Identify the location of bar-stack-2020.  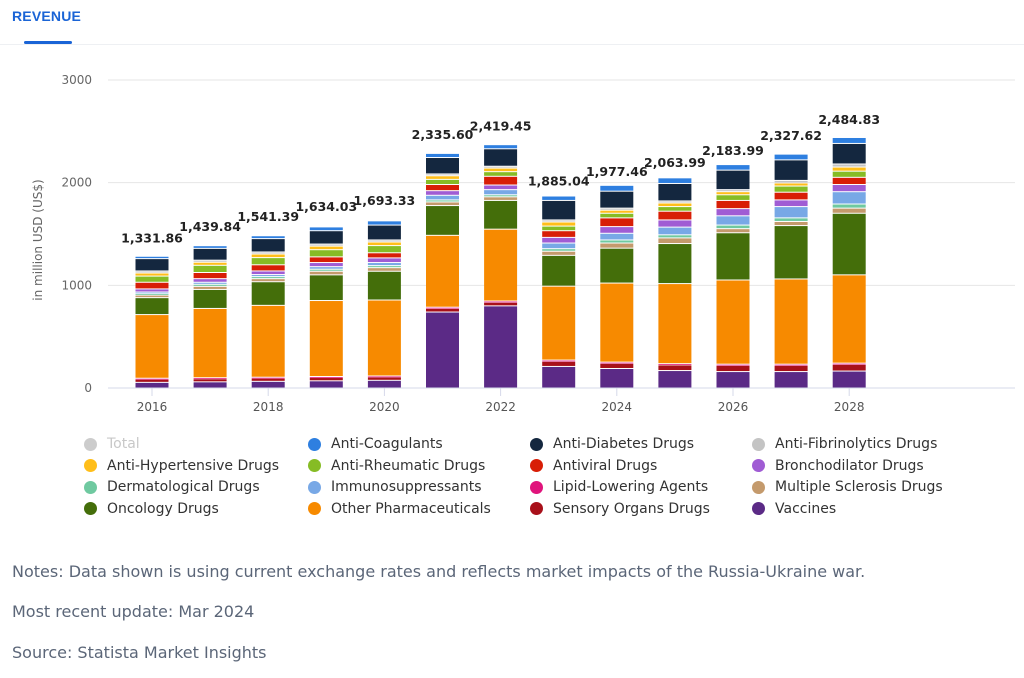
(384, 304).